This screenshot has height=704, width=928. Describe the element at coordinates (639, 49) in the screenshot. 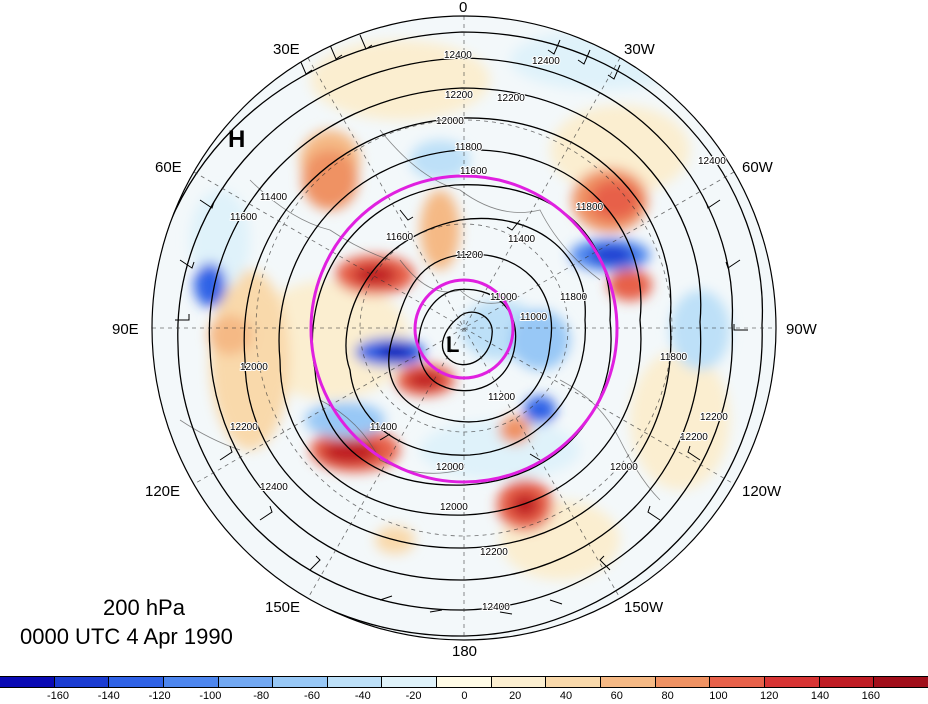

I see `lon-label-30w: 30W` at that location.